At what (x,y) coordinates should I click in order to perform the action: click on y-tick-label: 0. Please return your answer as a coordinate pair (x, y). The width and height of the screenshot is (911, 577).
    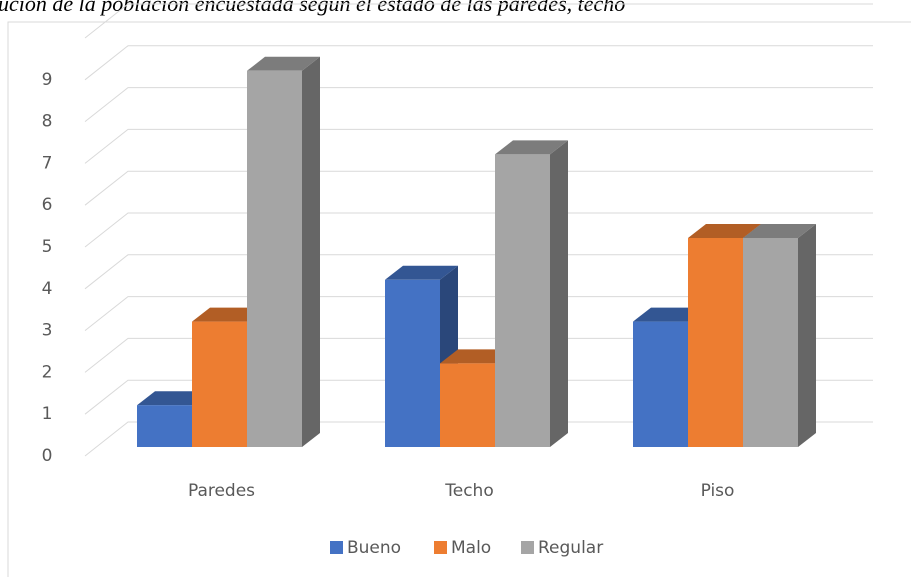
    Looking at the image, I should click on (47, 456).